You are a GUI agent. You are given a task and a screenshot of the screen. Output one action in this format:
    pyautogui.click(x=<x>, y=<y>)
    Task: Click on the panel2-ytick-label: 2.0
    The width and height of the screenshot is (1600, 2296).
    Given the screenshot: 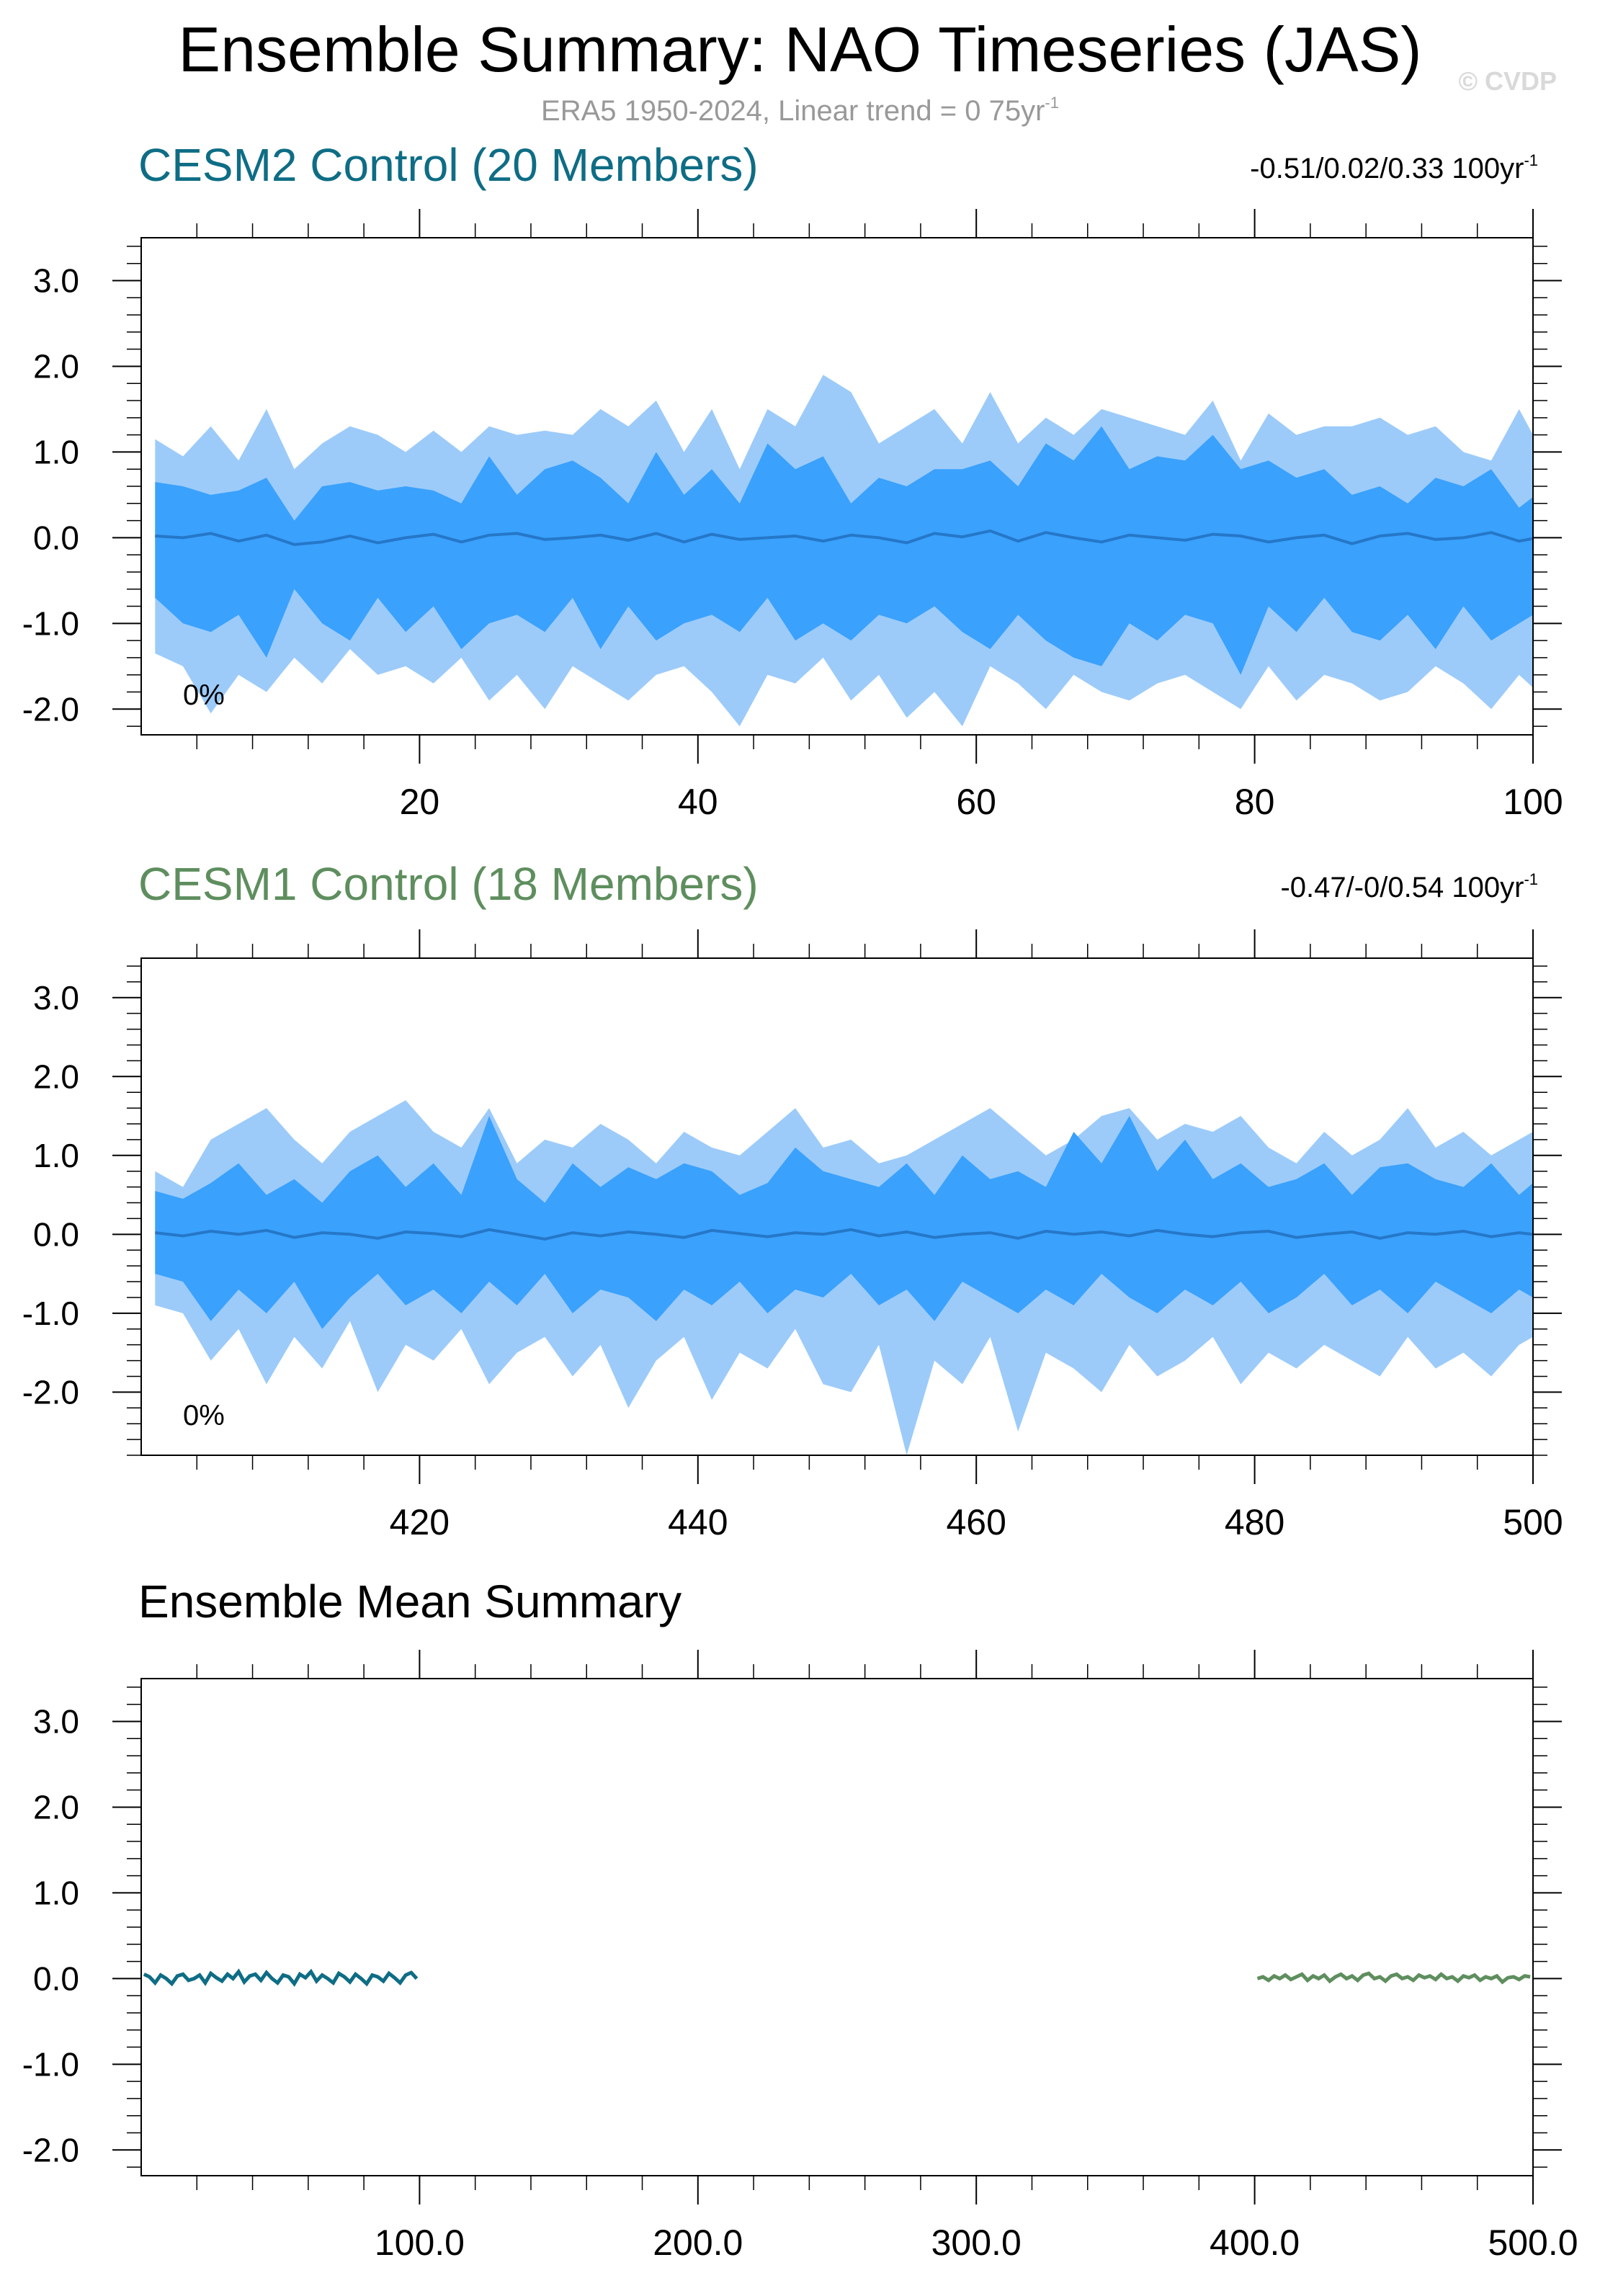 What is the action you would take?
    pyautogui.click(x=56, y=1076)
    